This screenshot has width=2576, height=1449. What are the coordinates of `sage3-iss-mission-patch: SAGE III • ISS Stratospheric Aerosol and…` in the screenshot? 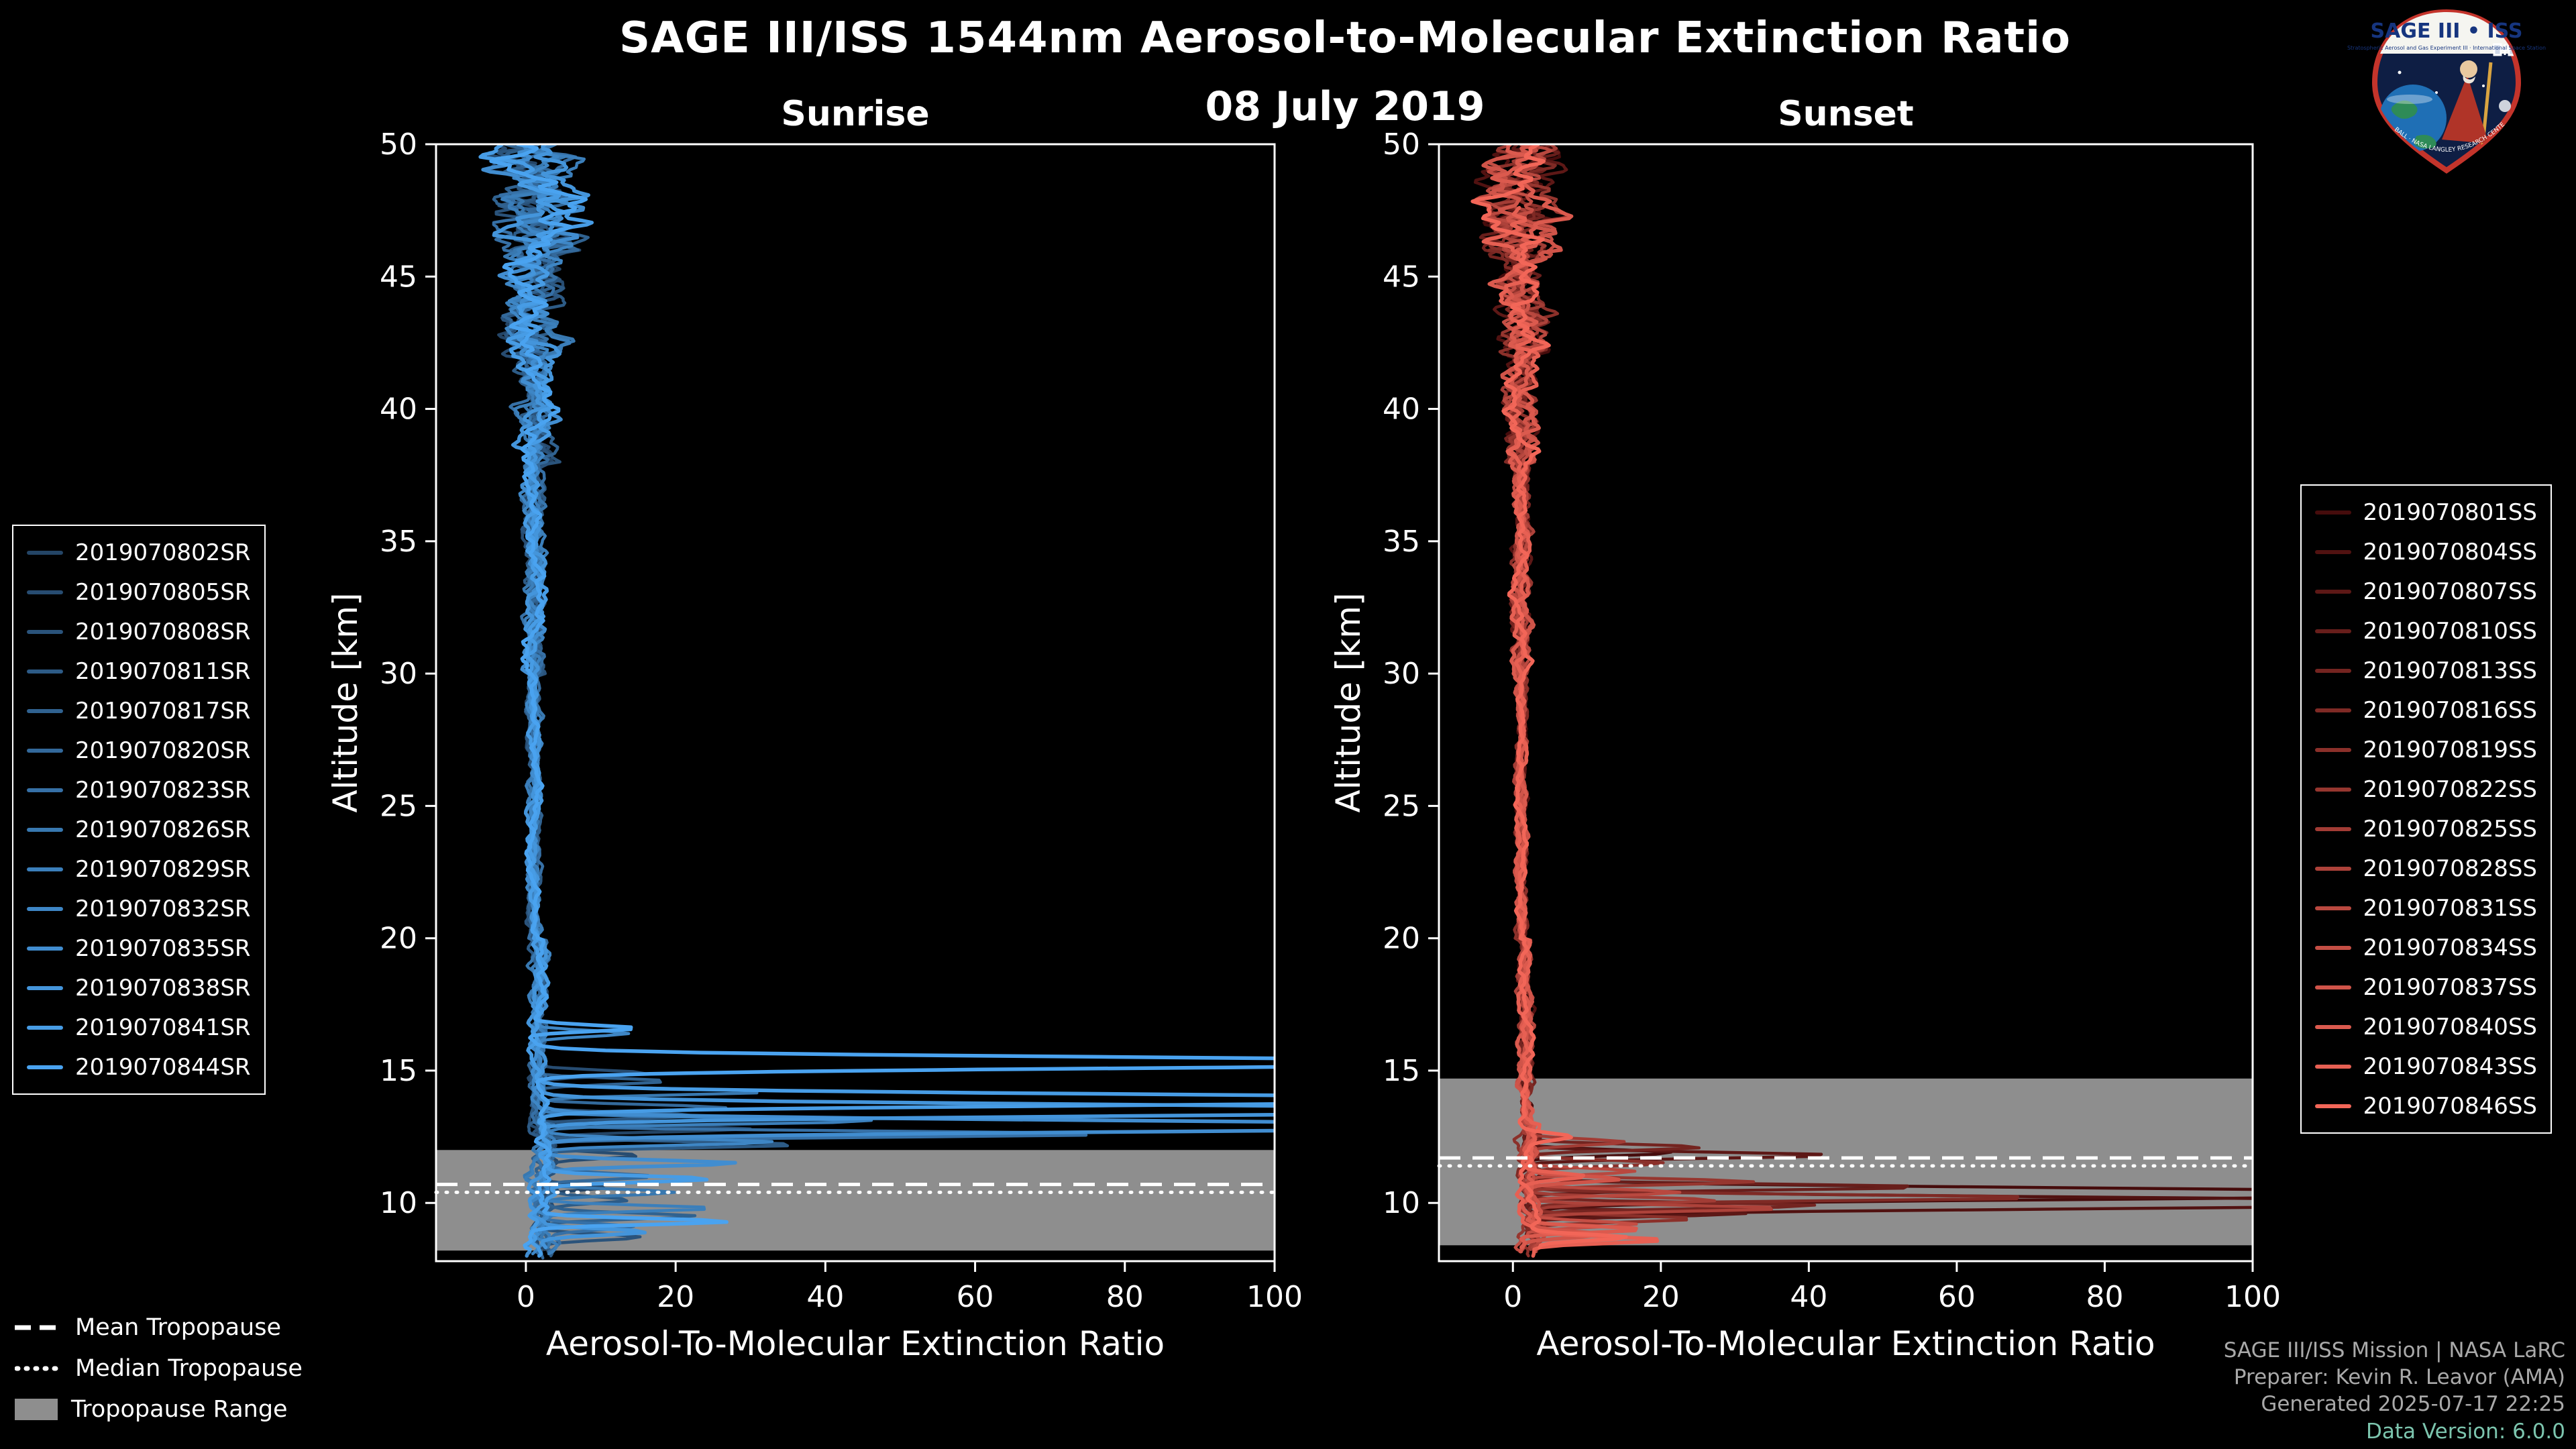 It's located at (2445, 90).